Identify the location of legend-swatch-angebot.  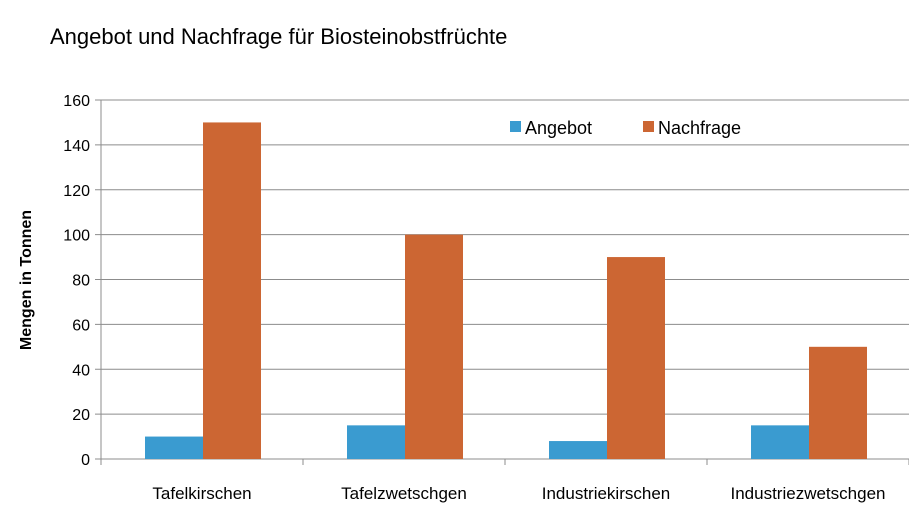
(515, 126).